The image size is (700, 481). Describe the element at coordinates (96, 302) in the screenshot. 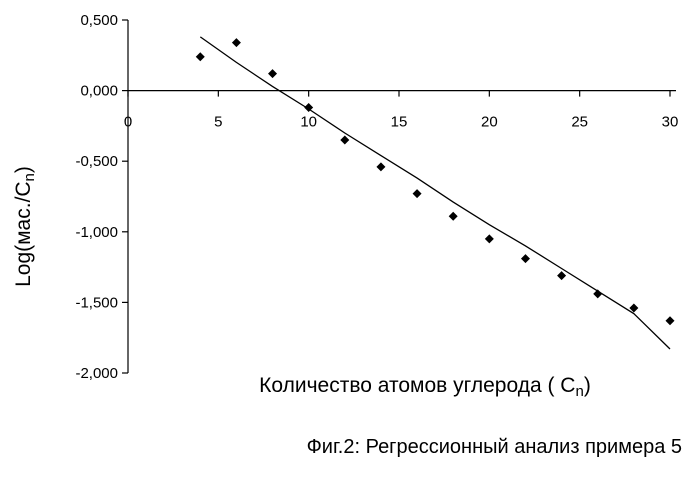

I see `y-tick-label-4: -1,500` at that location.